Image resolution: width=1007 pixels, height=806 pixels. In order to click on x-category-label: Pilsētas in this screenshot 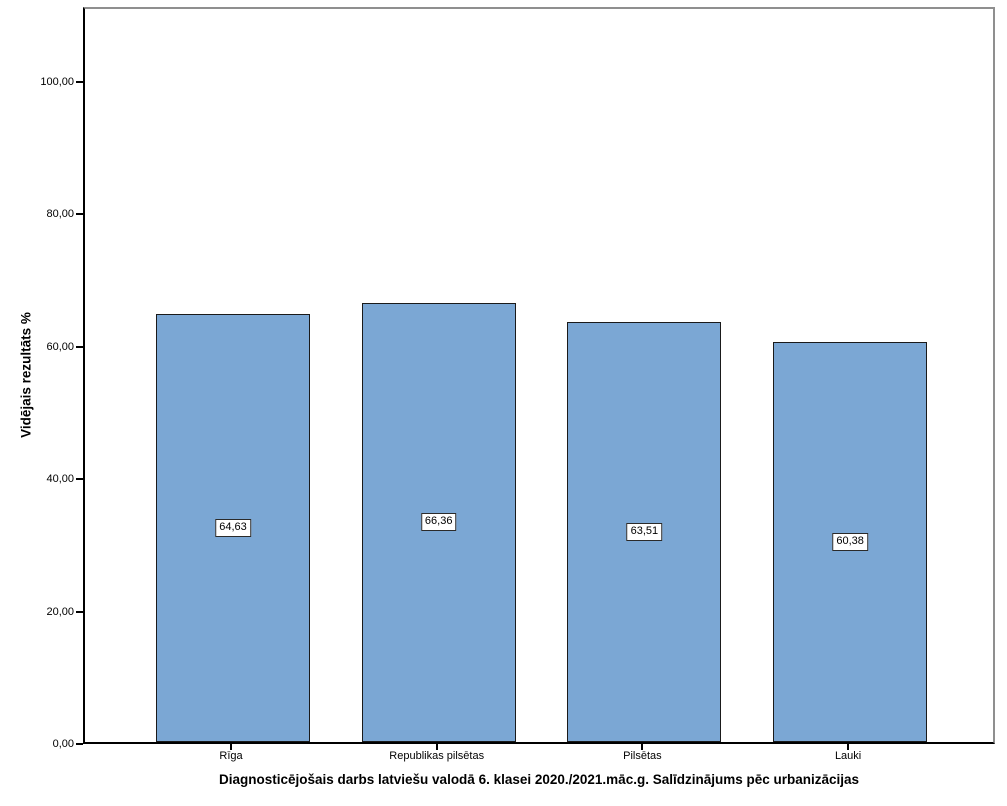, I will do `click(642, 756)`.